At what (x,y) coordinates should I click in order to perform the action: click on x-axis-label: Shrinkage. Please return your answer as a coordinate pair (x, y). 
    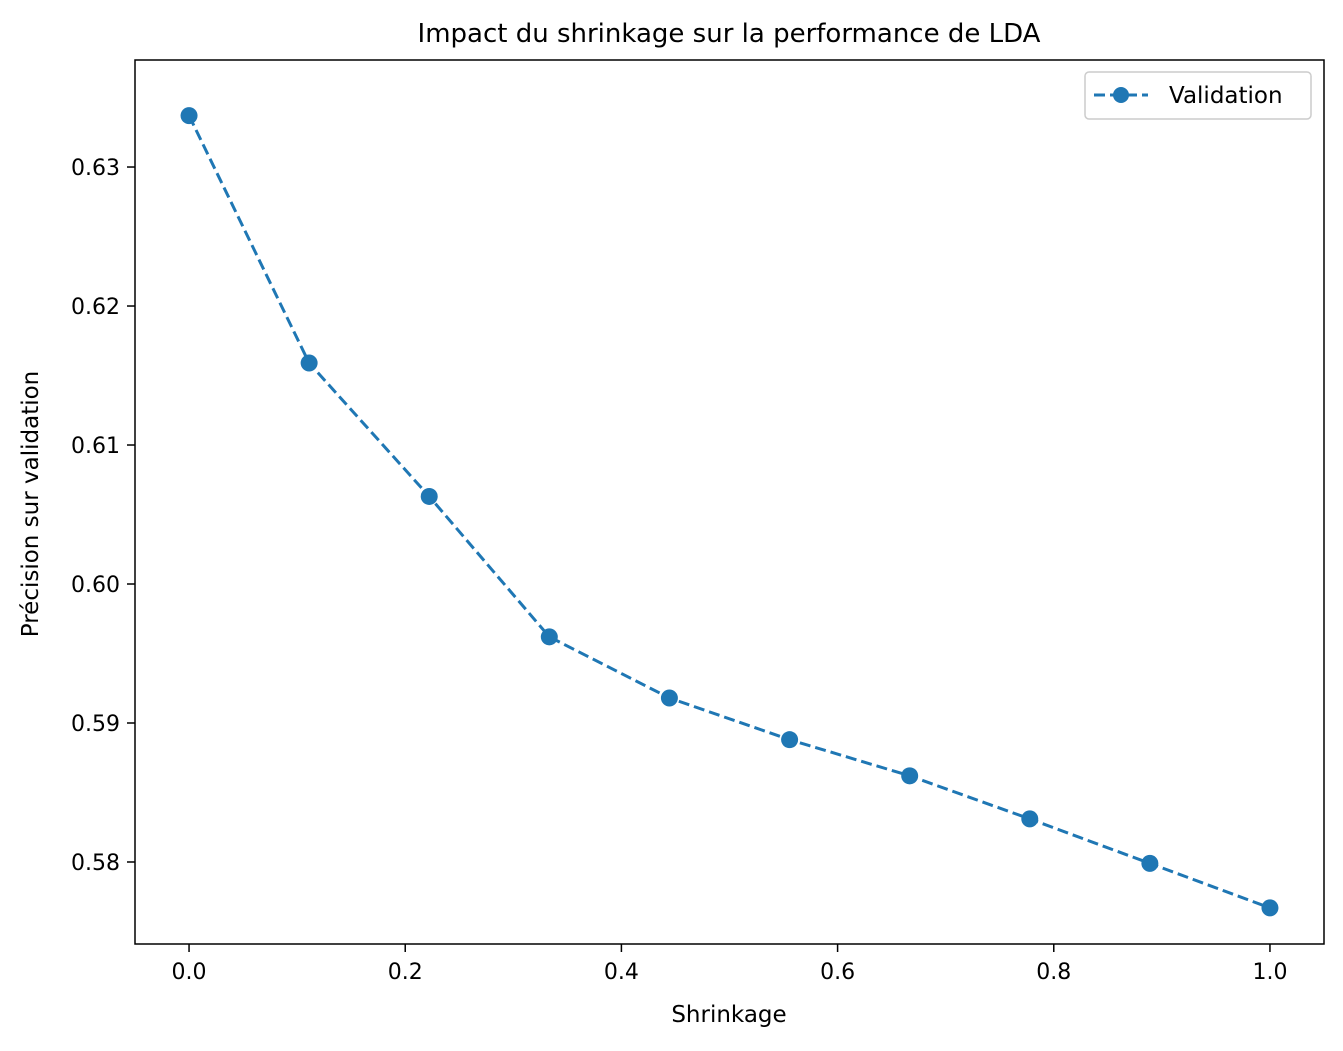
    Looking at the image, I should click on (728, 1015).